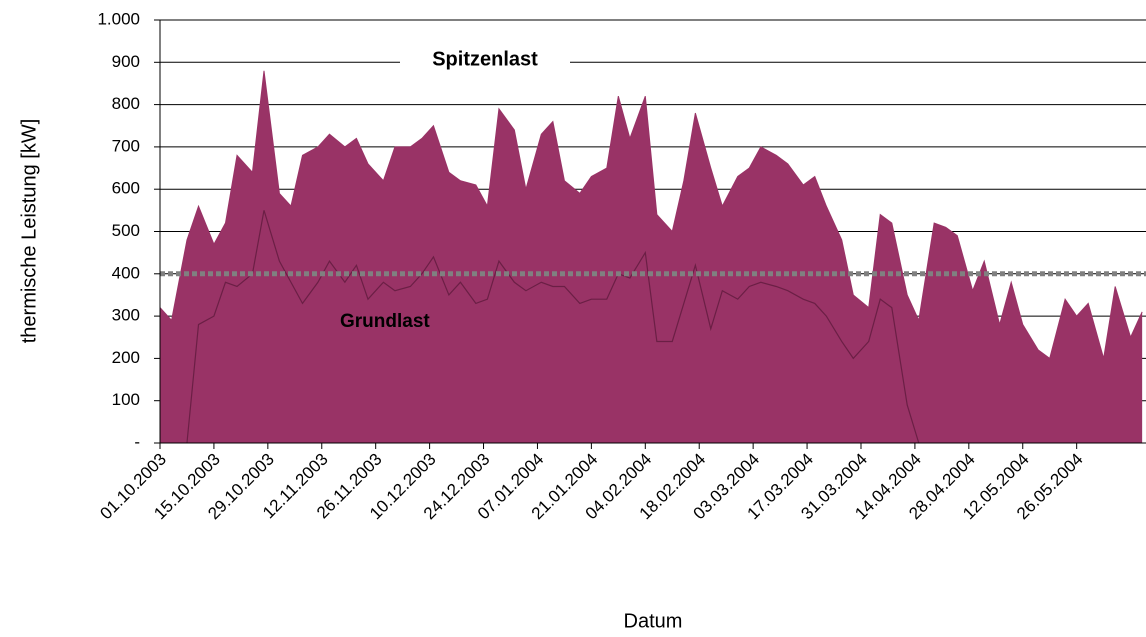  I want to click on x-axis-label: Datum, so click(653, 621).